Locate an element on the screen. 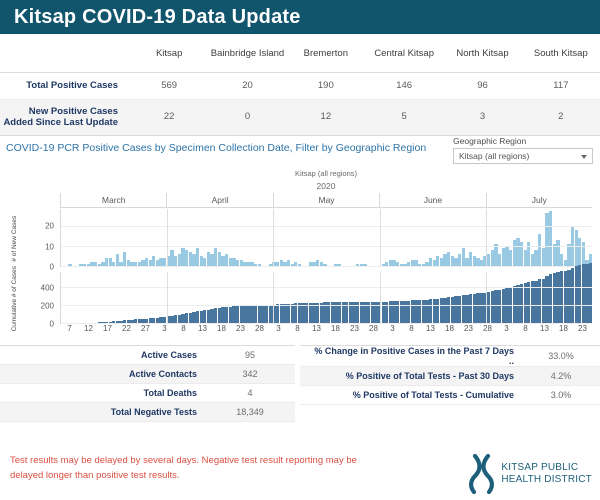  cell-new-bremerton: 12 is located at coordinates (325, 118).